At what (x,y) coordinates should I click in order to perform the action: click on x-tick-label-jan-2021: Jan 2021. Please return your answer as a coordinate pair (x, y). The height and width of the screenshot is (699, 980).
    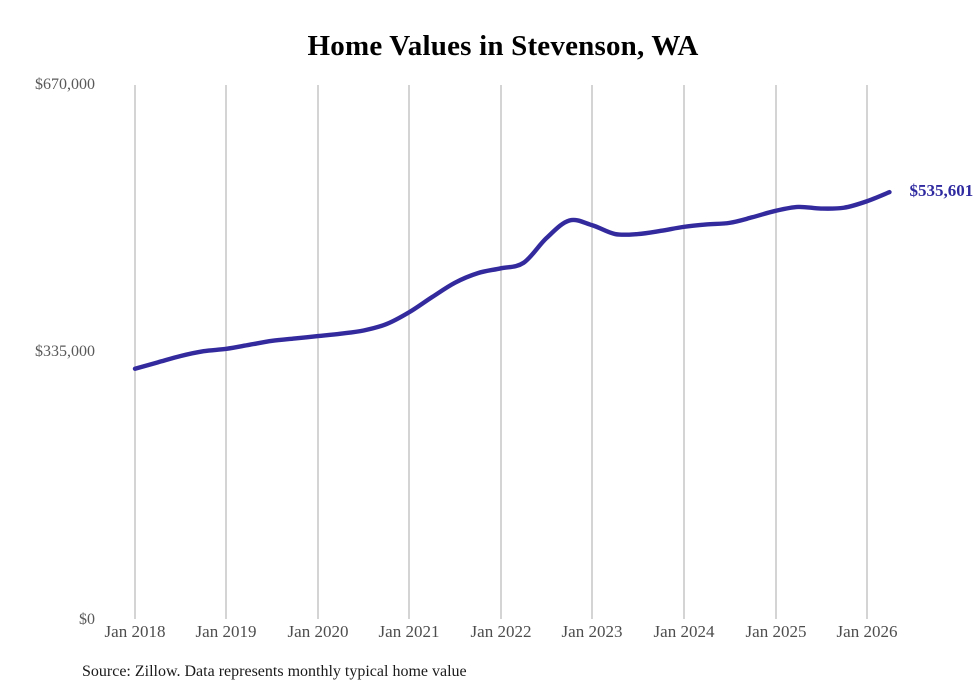
    Looking at the image, I should click on (409, 631).